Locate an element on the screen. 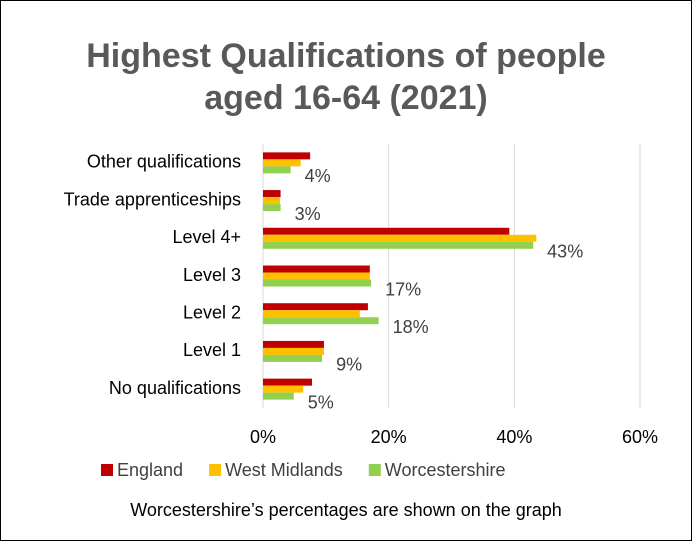  x-tick-label: 20% is located at coordinates (389, 437).